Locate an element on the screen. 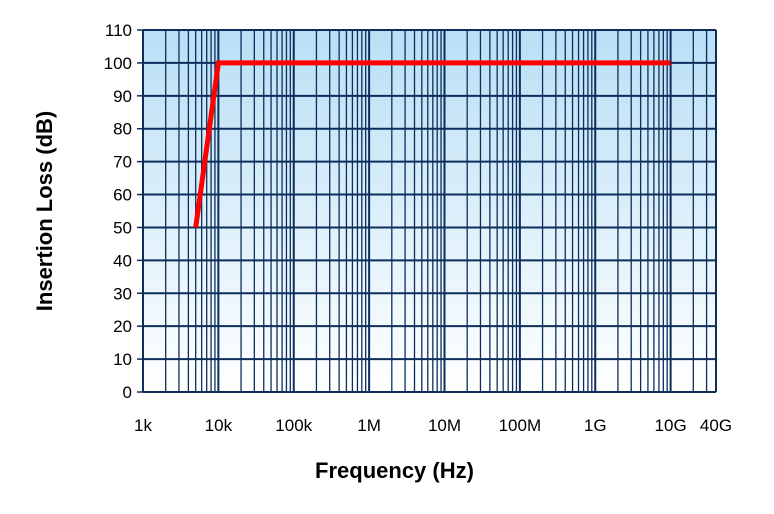 Image resolution: width=774 pixels, height=514 pixels. x-tick-label: 100k is located at coordinates (293, 425).